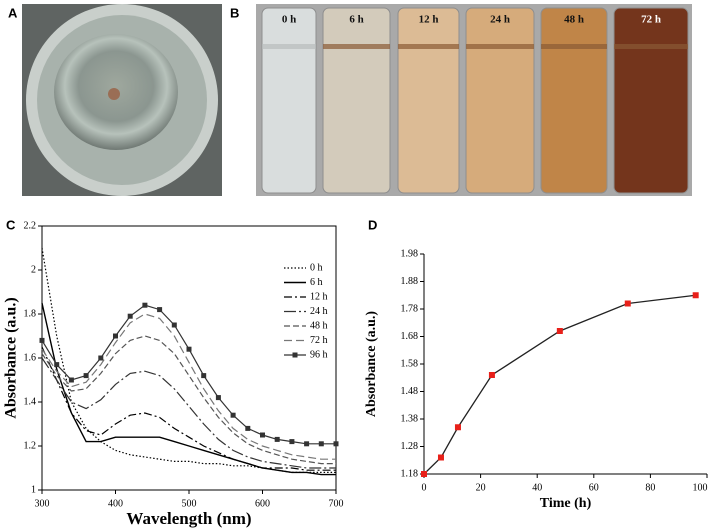 The width and height of the screenshot is (709, 531). What do you see at coordinates (410, 418) in the screenshot?
I see `y-tick-label: 1.38` at bounding box center [410, 418].